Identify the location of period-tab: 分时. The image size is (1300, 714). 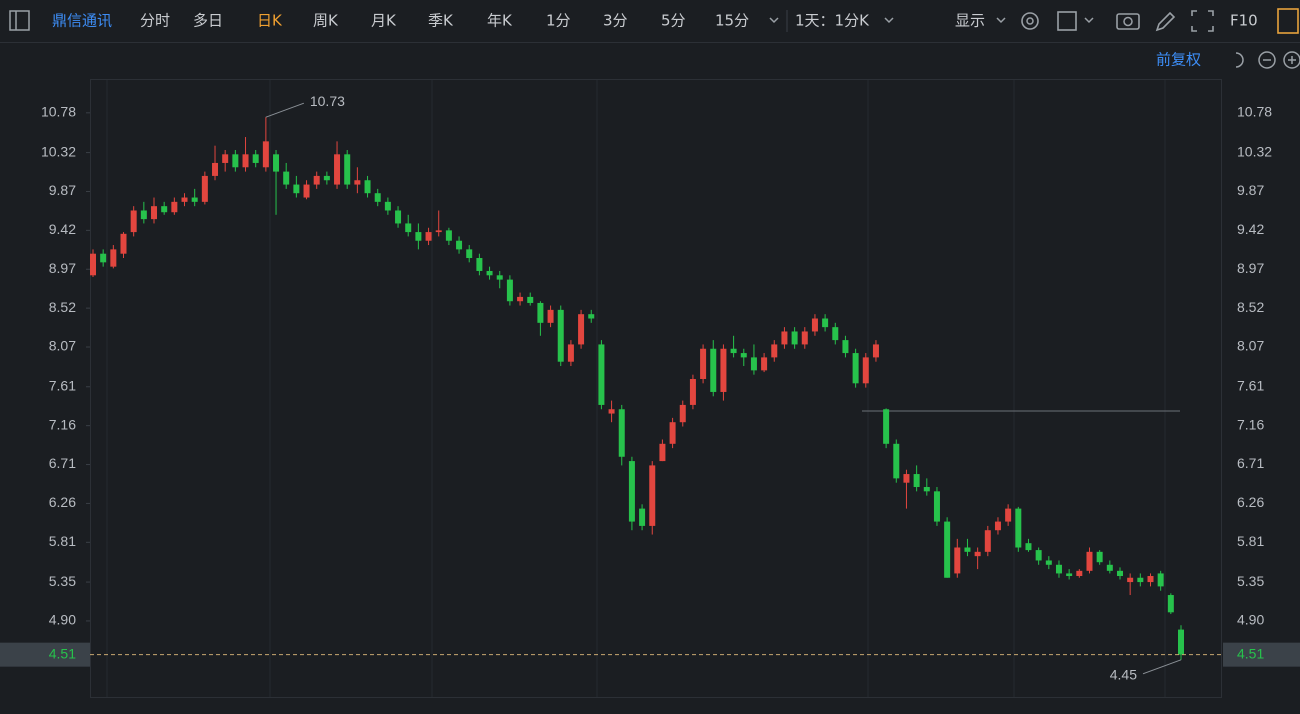
(155, 21).